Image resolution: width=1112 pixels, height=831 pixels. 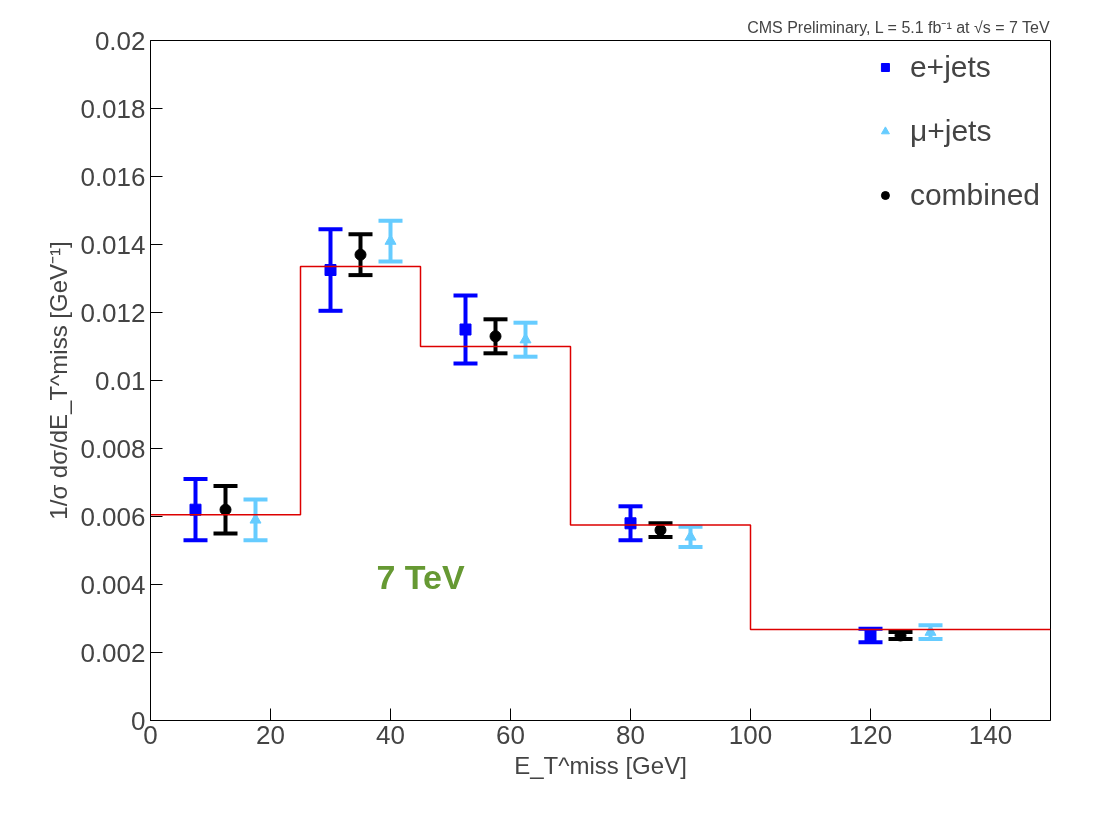 What do you see at coordinates (113, 108) in the screenshot?
I see `y-tick-label: 0.018` at bounding box center [113, 108].